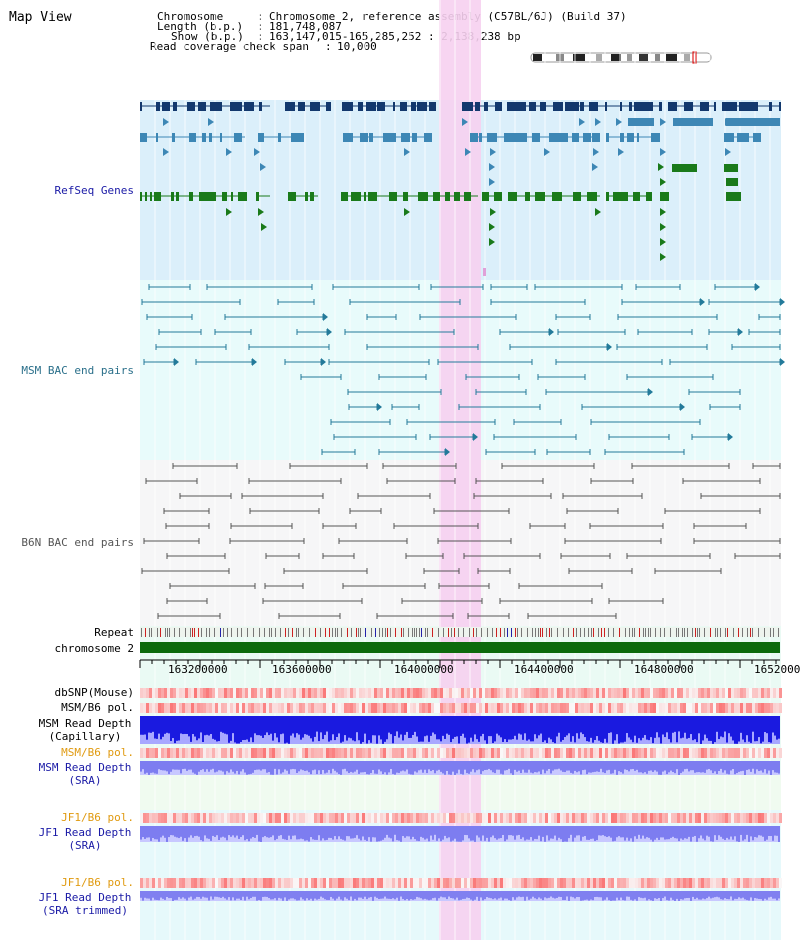 Image resolution: width=800 pixels, height=940 pixels. I want to click on chromosome-ideogram, so click(621, 57).